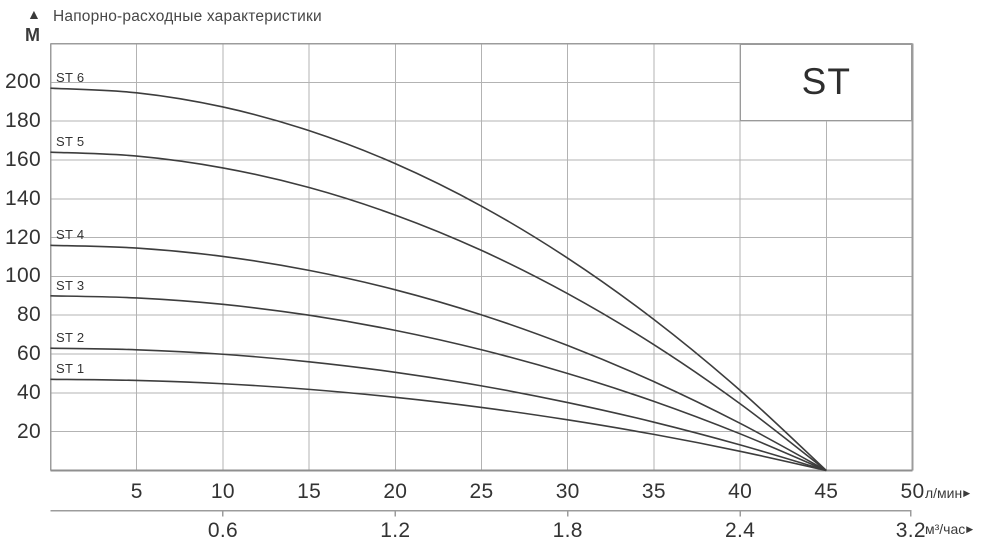 The width and height of the screenshot is (983, 552). Describe the element at coordinates (29, 315) in the screenshot. I see `y-tick-label: 80` at that location.